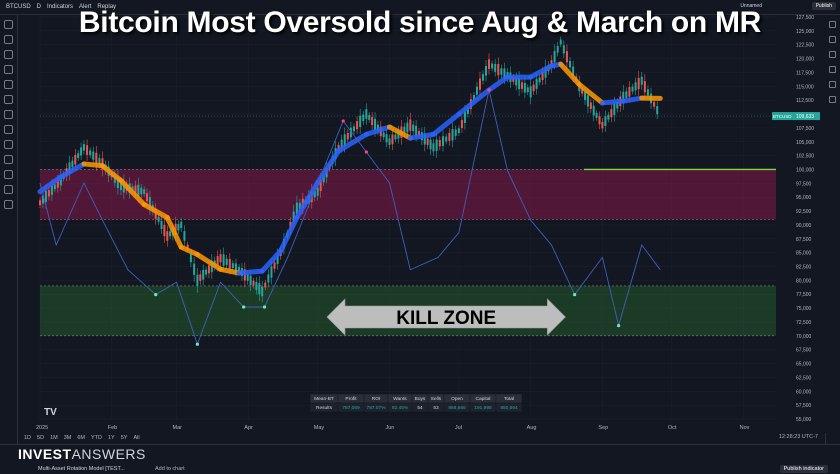 The image size is (840, 474). Describe the element at coordinates (124, 438) in the screenshot. I see `timeframe-5y: 5Y` at that location.